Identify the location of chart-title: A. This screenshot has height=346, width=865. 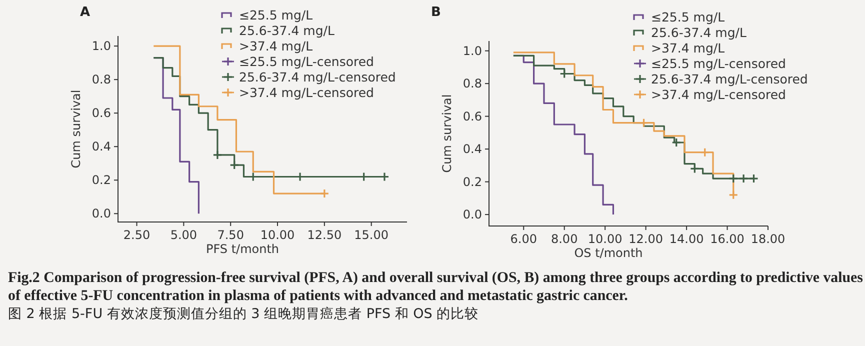
(85, 12).